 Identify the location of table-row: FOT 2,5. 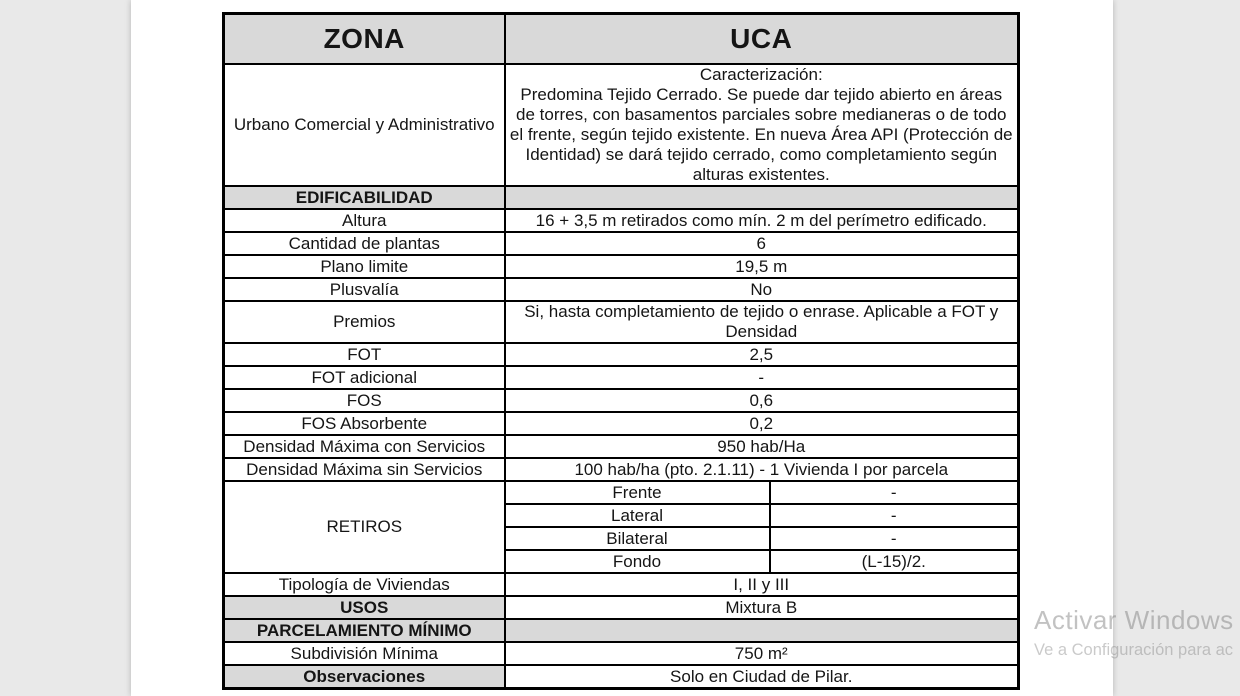
(621, 355).